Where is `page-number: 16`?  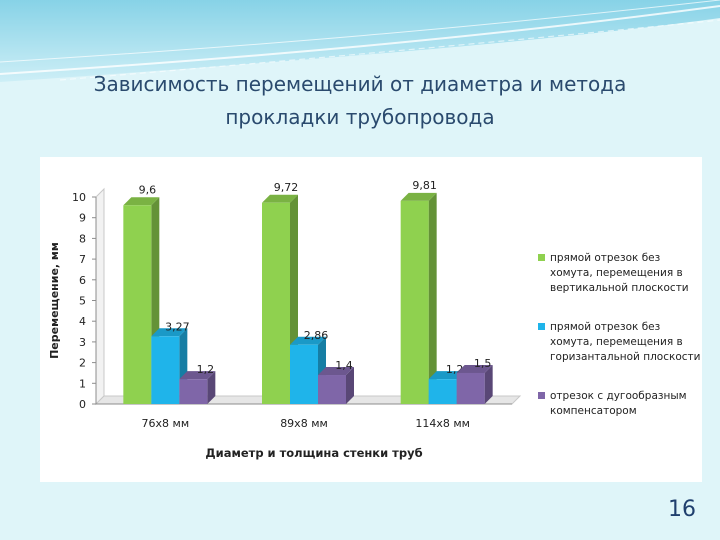 page-number: 16 is located at coordinates (682, 509).